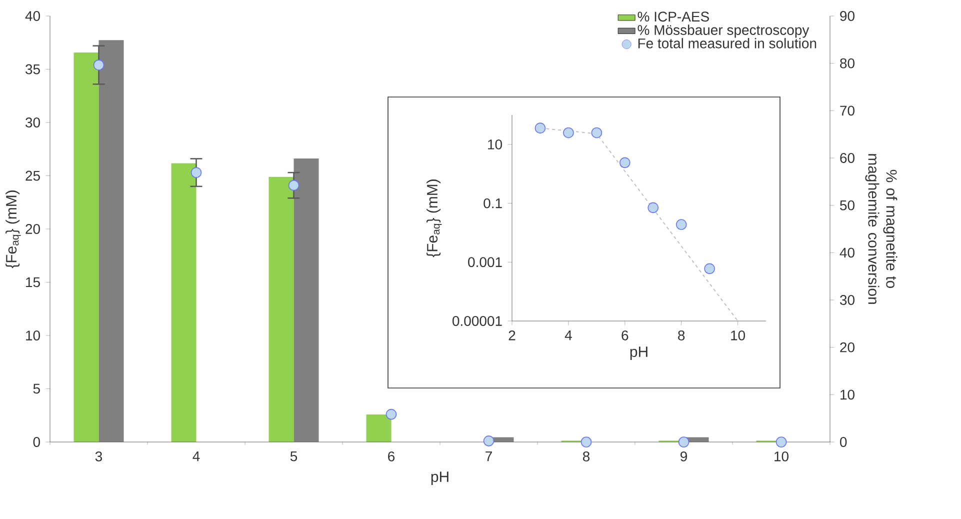 This screenshot has width=961, height=519. What do you see at coordinates (847, 16) in the screenshot?
I see `y2-tick-label: 90` at bounding box center [847, 16].